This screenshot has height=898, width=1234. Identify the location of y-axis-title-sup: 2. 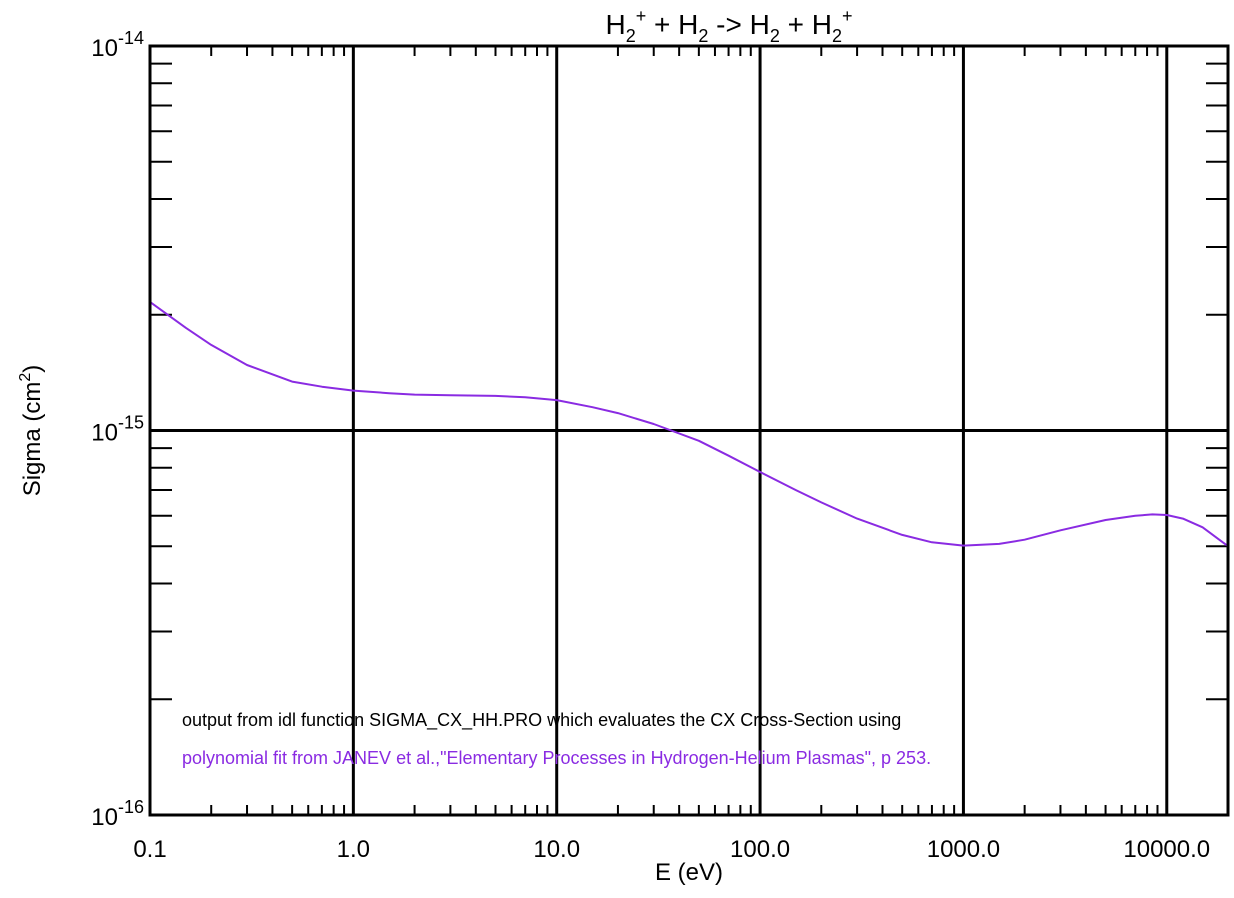
(25, 377).